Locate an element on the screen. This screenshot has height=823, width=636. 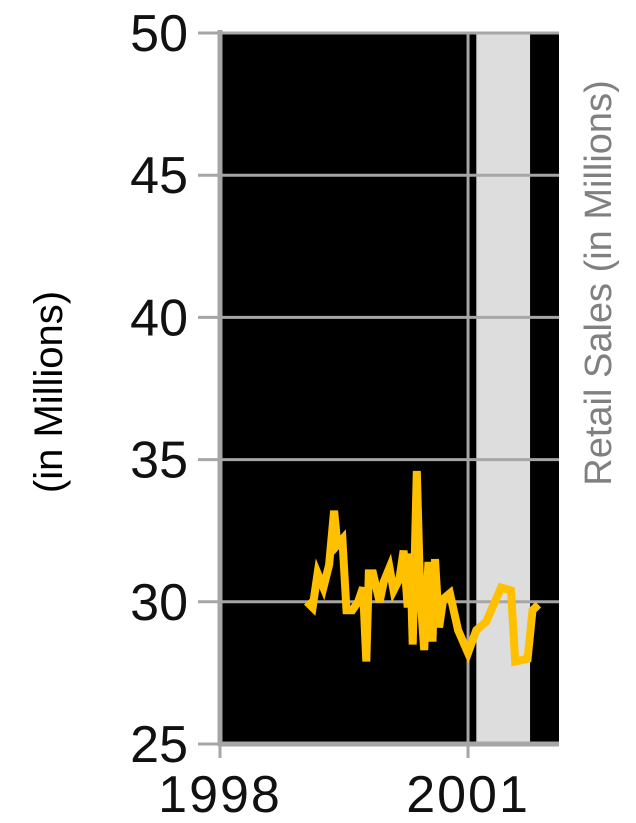
y-axis-title: (in Millions) is located at coordinates (49, 392).